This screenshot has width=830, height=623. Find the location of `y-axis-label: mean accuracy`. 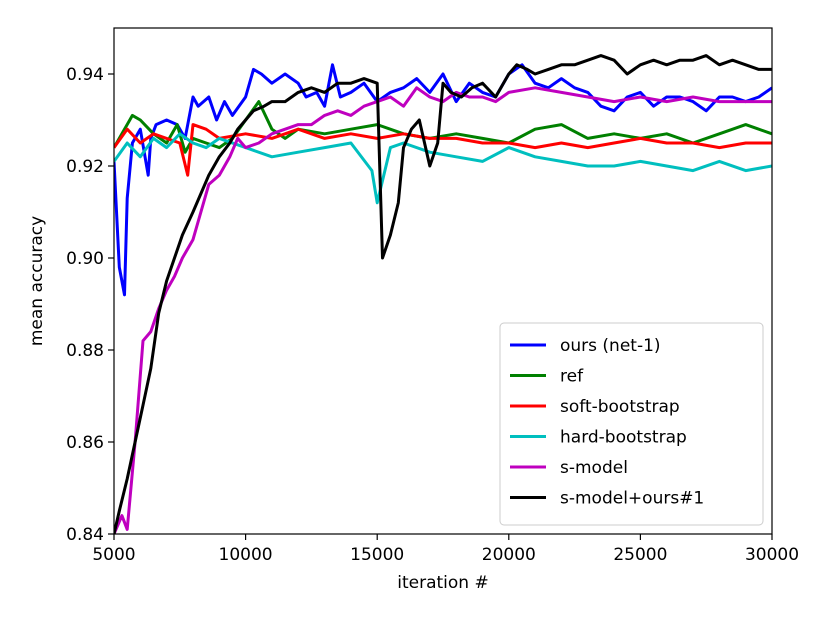

y-axis-label: mean accuracy is located at coordinates (37, 281).